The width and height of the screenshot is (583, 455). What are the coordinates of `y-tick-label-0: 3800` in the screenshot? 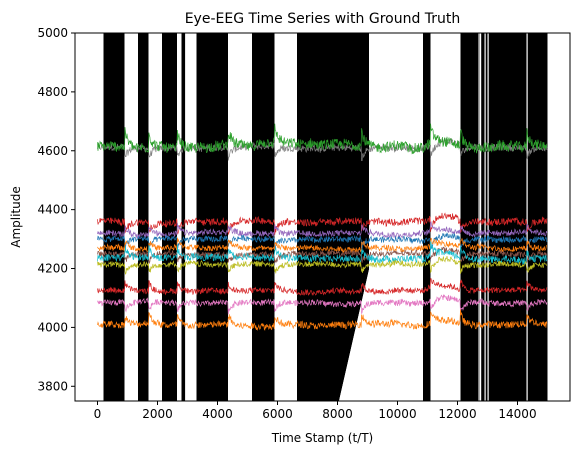 It's located at (52, 386).